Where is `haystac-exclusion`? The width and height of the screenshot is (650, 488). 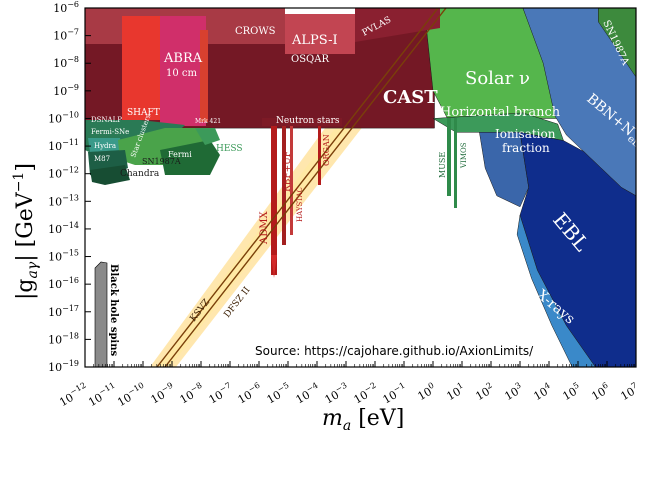
haystac-exclusion is located at coordinates (291, 180).